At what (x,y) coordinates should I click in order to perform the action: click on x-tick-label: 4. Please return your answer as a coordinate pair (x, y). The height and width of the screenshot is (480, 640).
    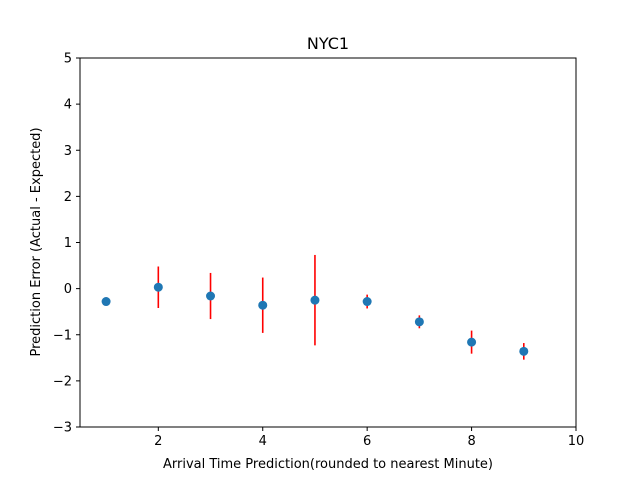
    Looking at the image, I should click on (263, 441).